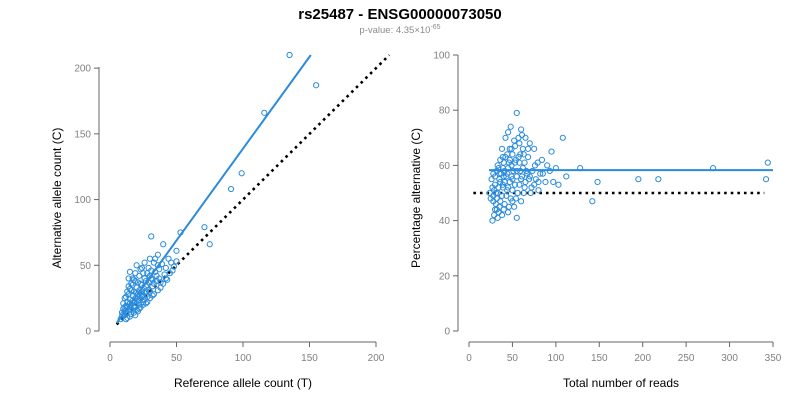 The height and width of the screenshot is (400, 800). I want to click on left-x-tick-label: 0, so click(110, 358).